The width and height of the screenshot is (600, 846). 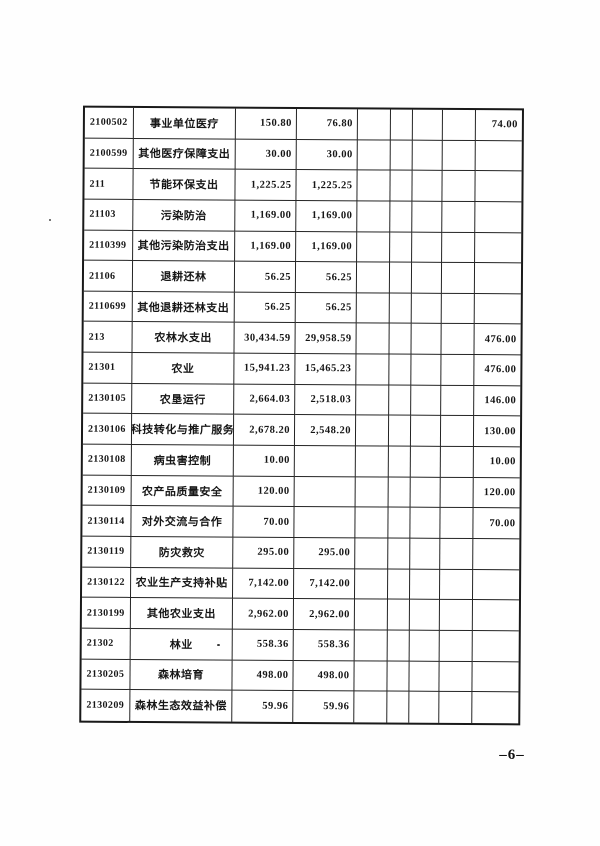 I want to click on name-cell: 其他退耕还林支出, so click(x=183, y=307).